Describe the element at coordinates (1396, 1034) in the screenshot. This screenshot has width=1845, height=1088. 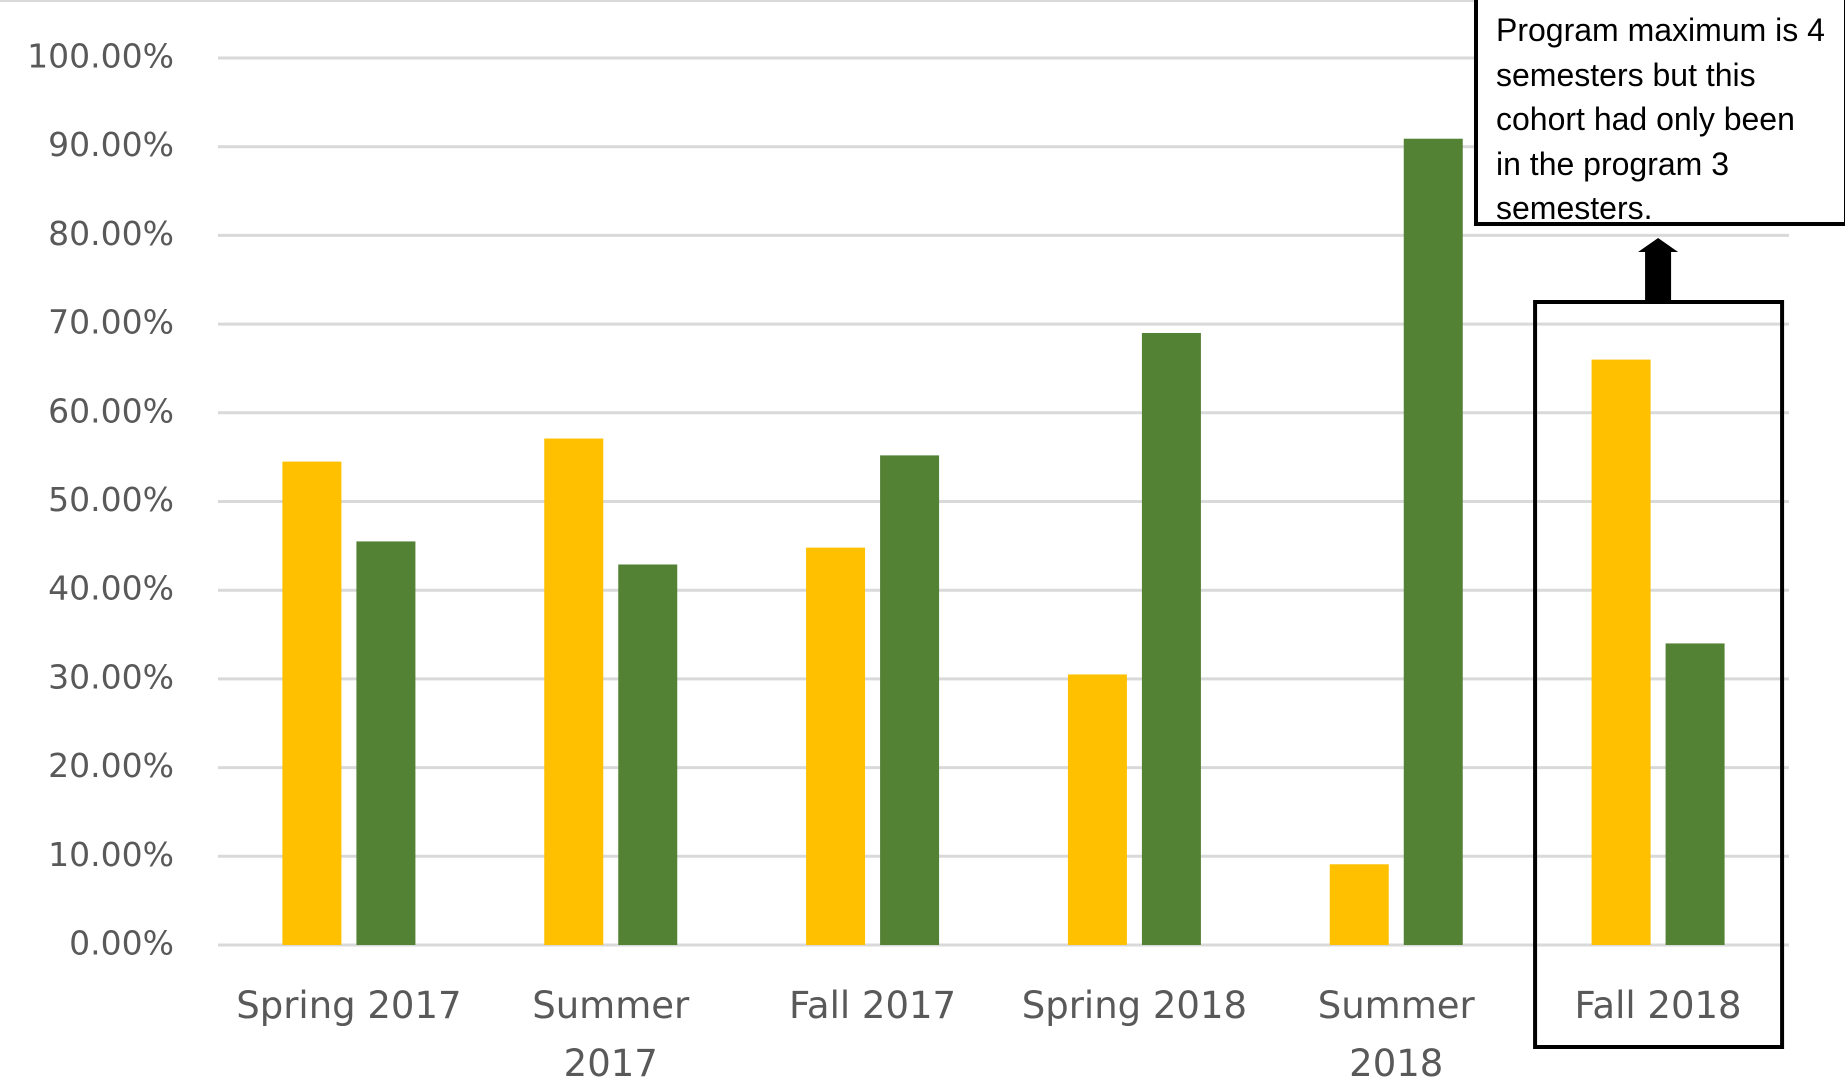
I see `x-tick-label: Summer 2018` at that location.